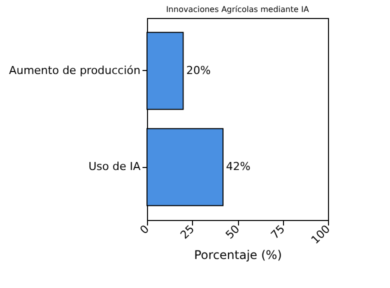 The image size is (390, 288). What do you see at coordinates (74, 70) in the screenshot?
I see `y-tick-label: Aumento de producción` at bounding box center [74, 70].